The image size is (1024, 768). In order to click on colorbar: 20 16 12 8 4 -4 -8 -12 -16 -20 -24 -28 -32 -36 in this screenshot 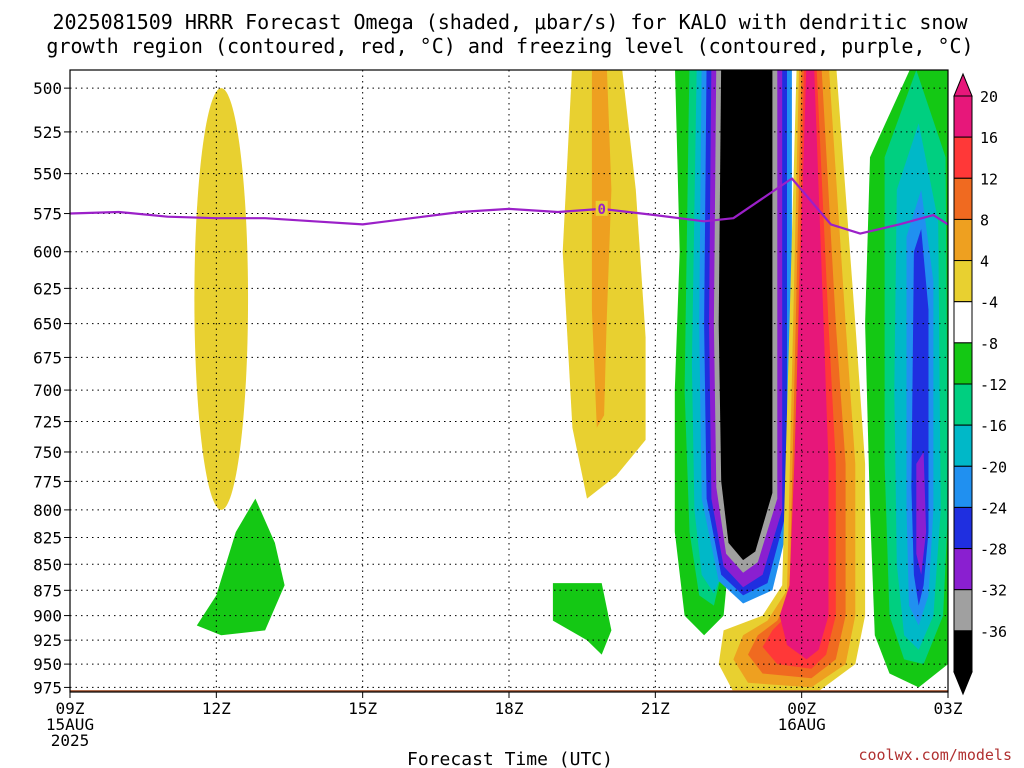, I will do `click(980, 384)`.